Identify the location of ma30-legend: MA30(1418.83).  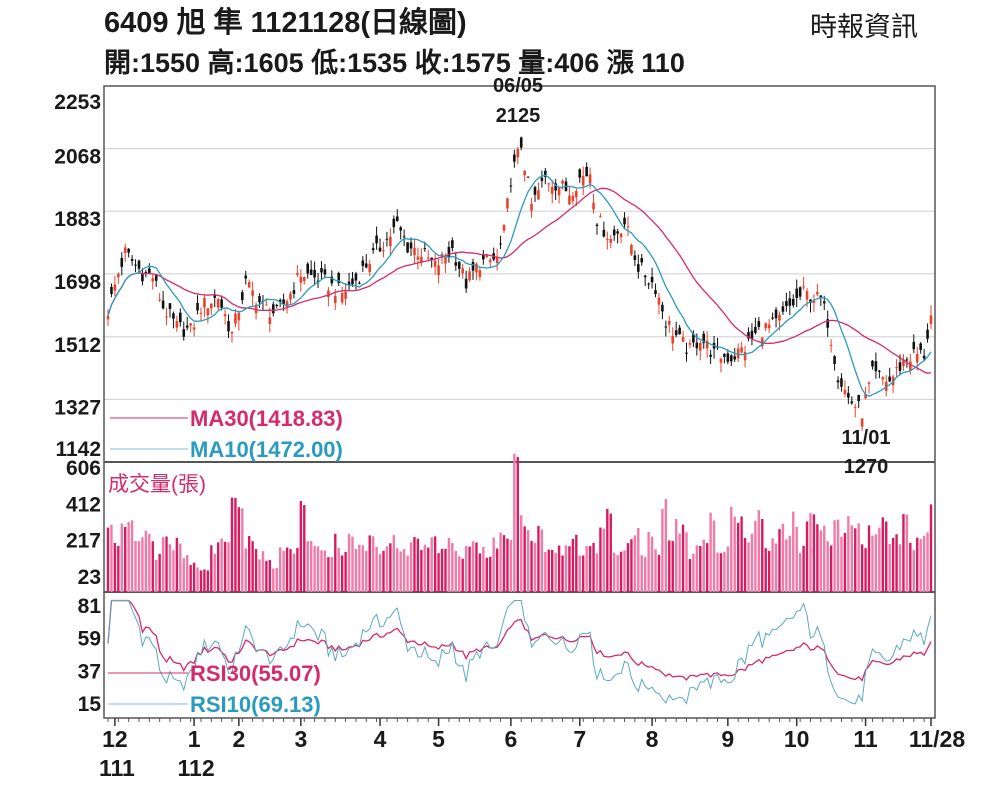
(266, 418).